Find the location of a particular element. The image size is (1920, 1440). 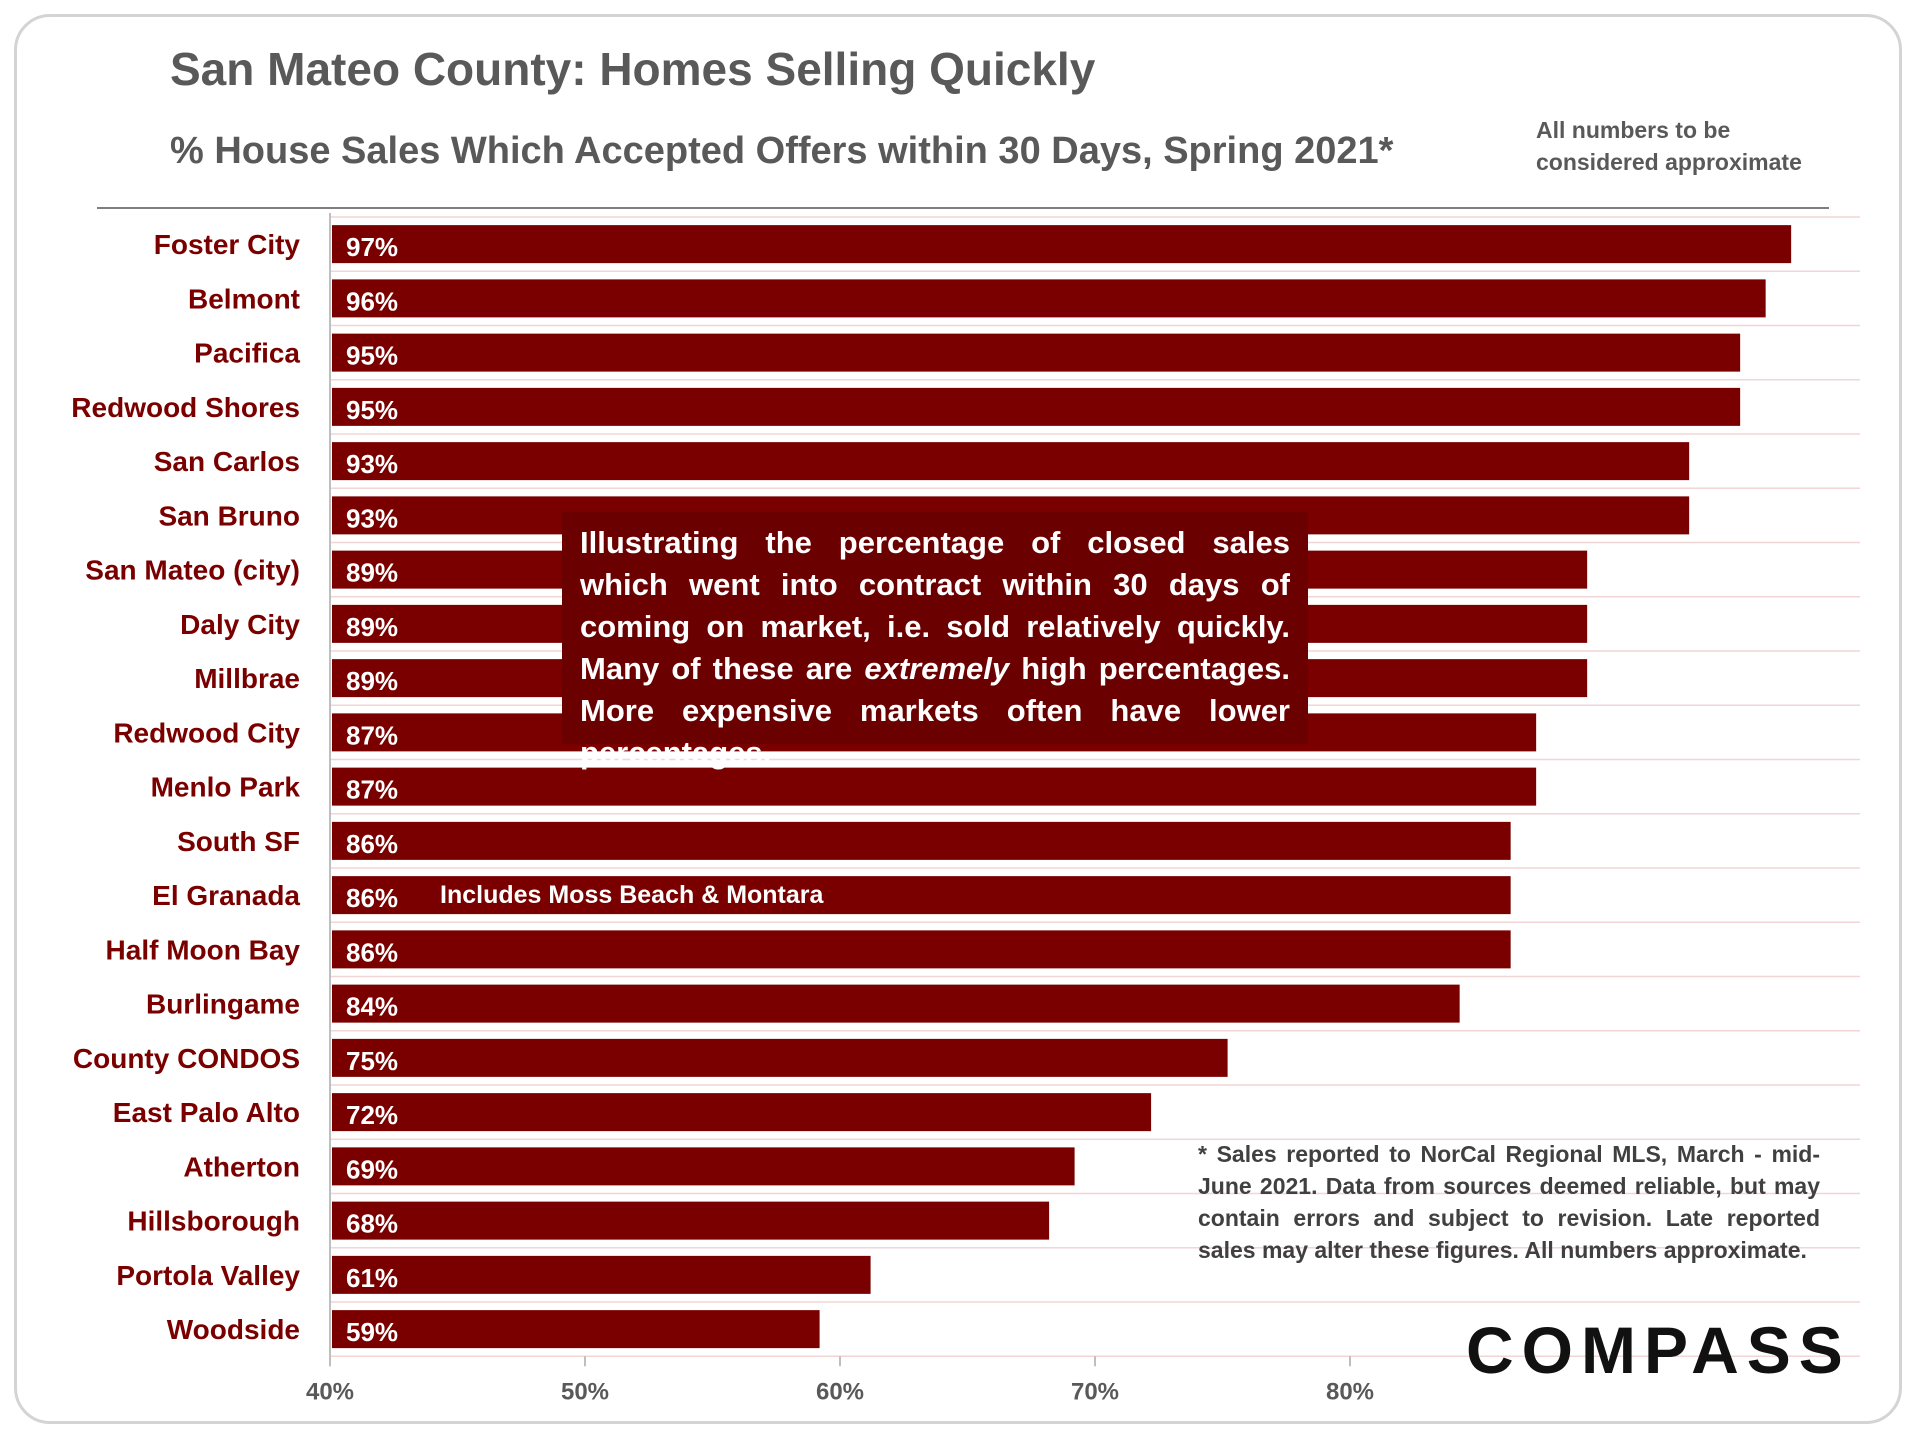

category-label: Redwood City is located at coordinates (206, 732).